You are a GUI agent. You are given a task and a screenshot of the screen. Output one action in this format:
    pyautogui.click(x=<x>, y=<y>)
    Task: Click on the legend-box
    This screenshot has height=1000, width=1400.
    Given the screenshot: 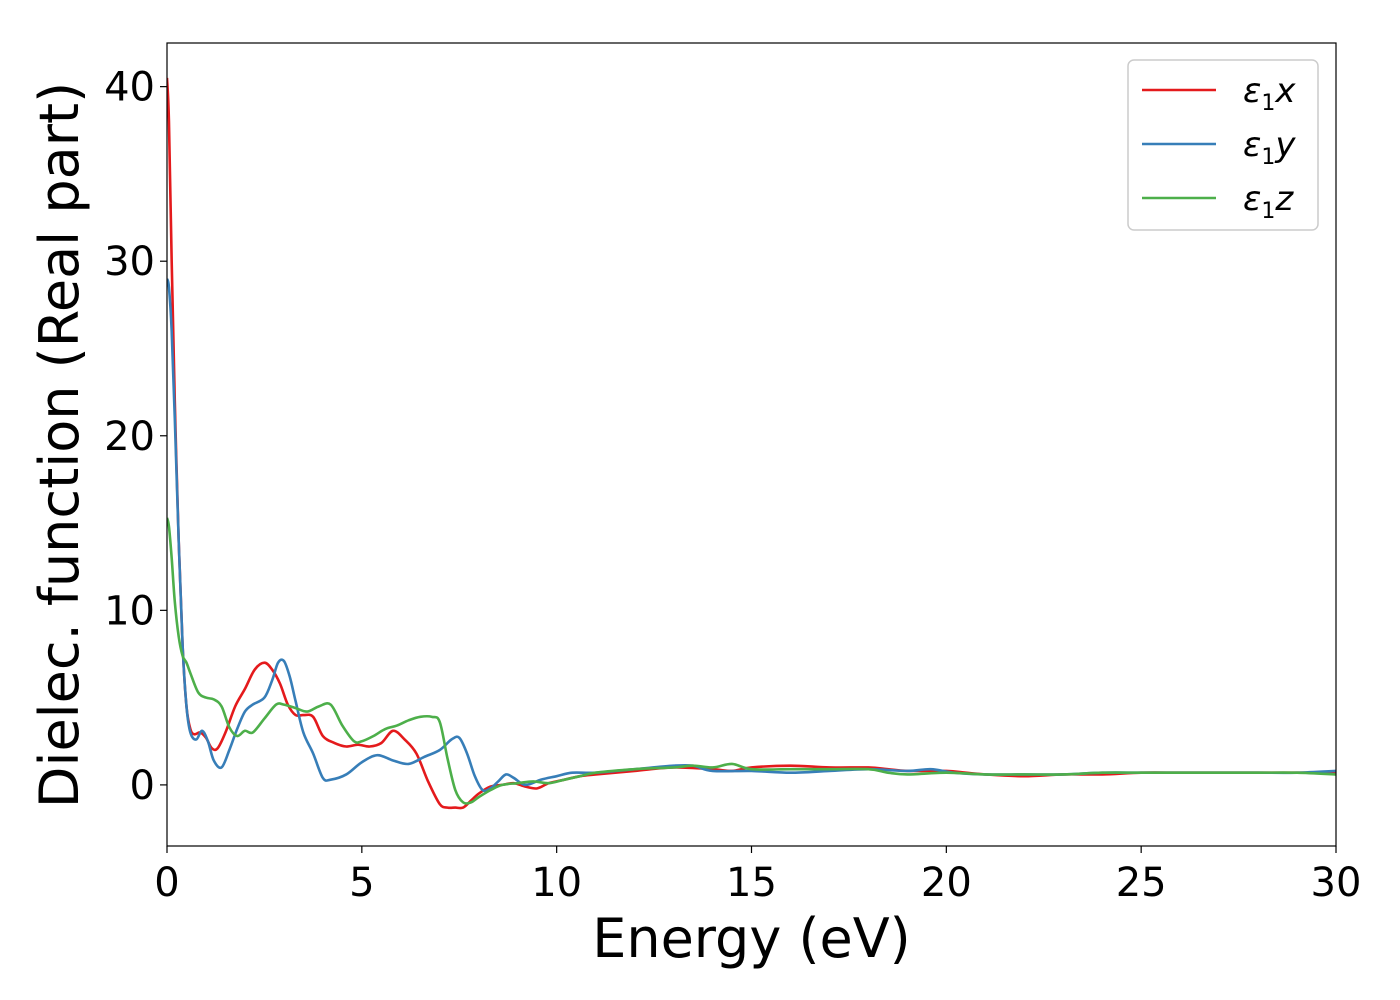 What is the action you would take?
    pyautogui.click(x=1223, y=145)
    